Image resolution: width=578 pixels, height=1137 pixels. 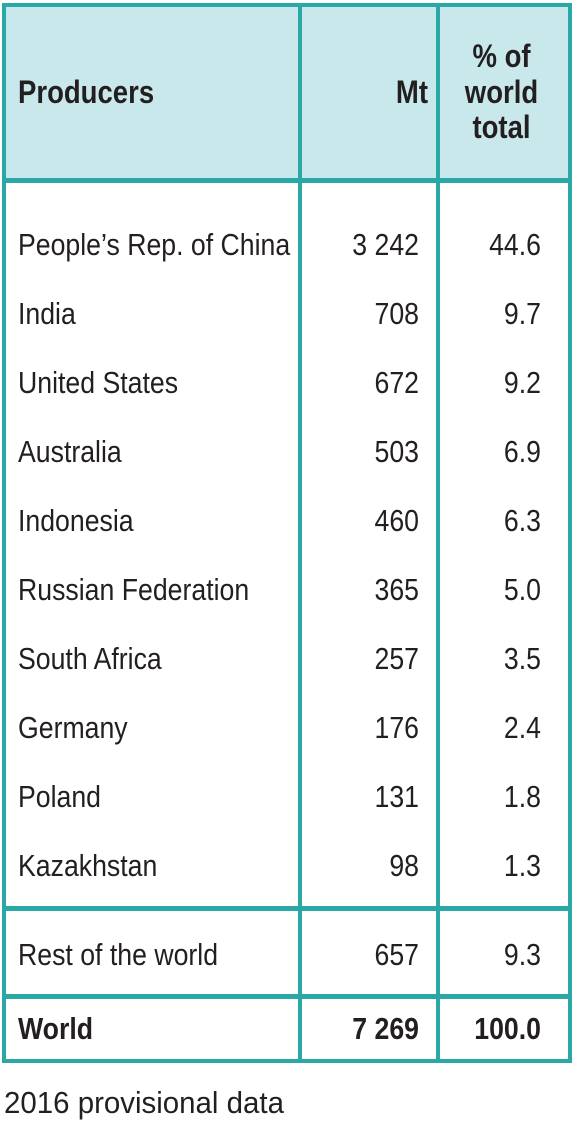 What do you see at coordinates (90, 658) in the screenshot?
I see `row-producer: South Africa` at bounding box center [90, 658].